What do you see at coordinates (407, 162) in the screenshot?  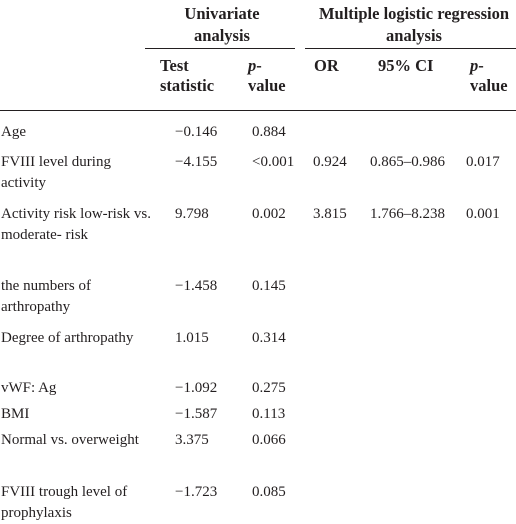 I see `cell-ci: 0.865–0.986` at bounding box center [407, 162].